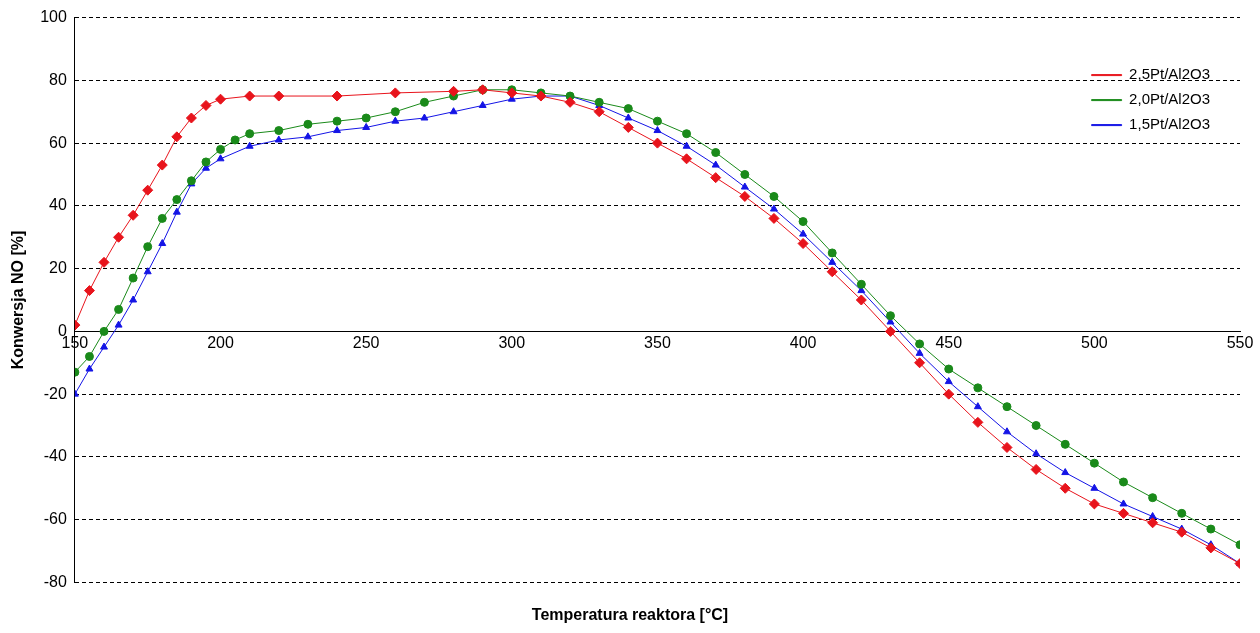 The image size is (1260, 633). I want to click on legend-label: 2,0Pt/Al2O3, so click(1170, 99).